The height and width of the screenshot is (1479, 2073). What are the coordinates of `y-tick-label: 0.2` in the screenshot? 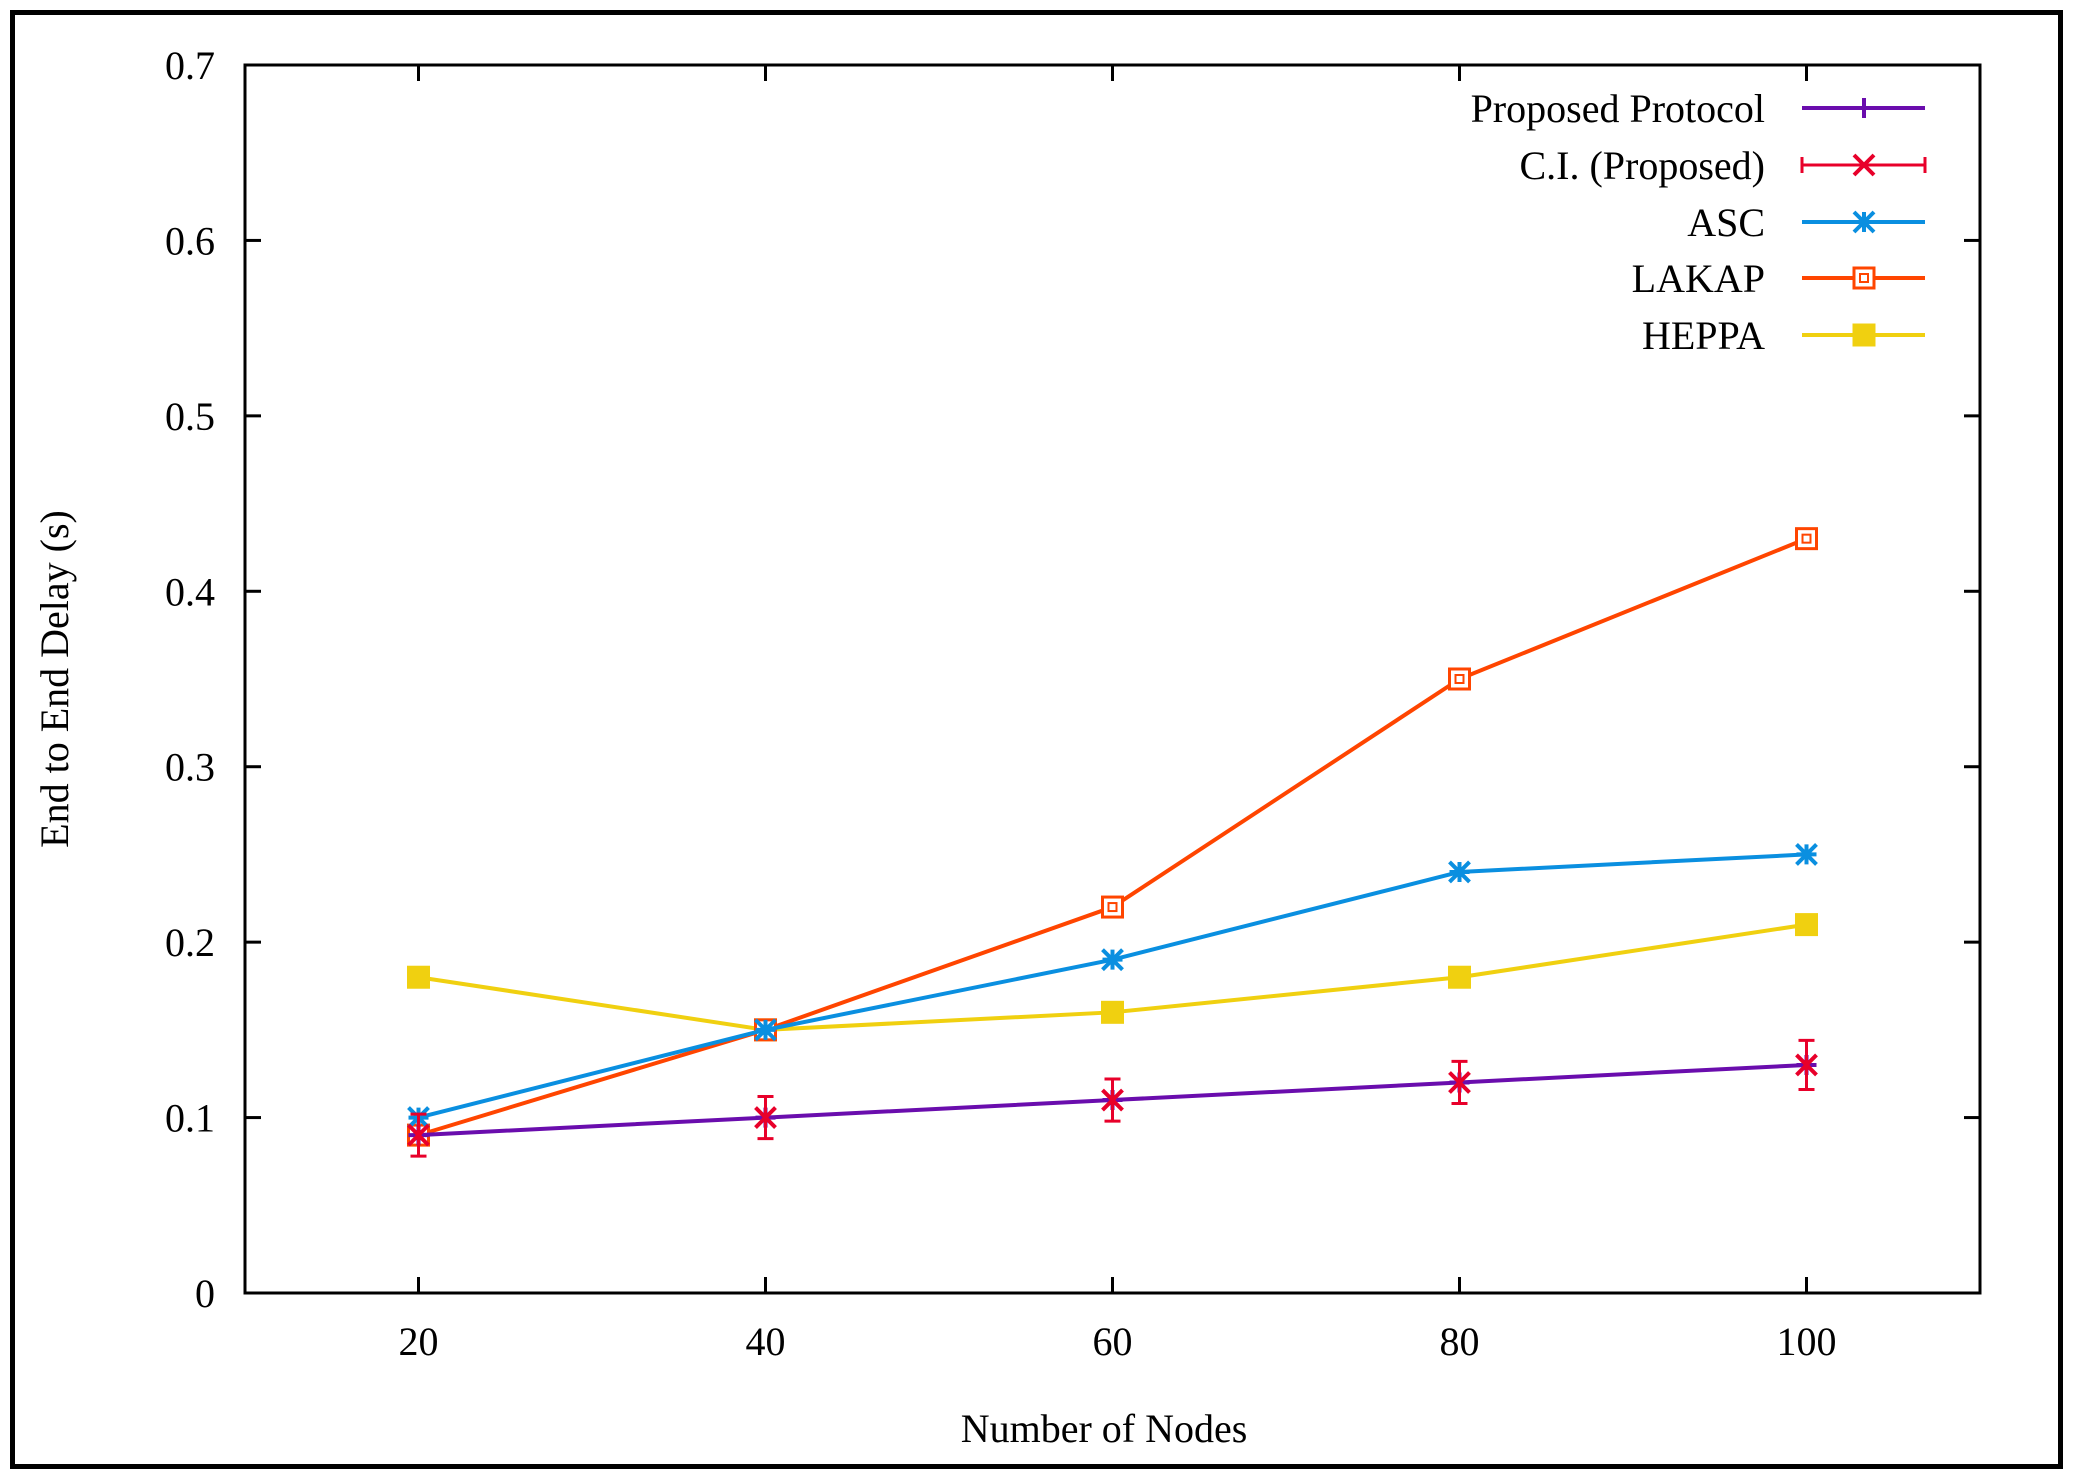 It's located at (190, 942).